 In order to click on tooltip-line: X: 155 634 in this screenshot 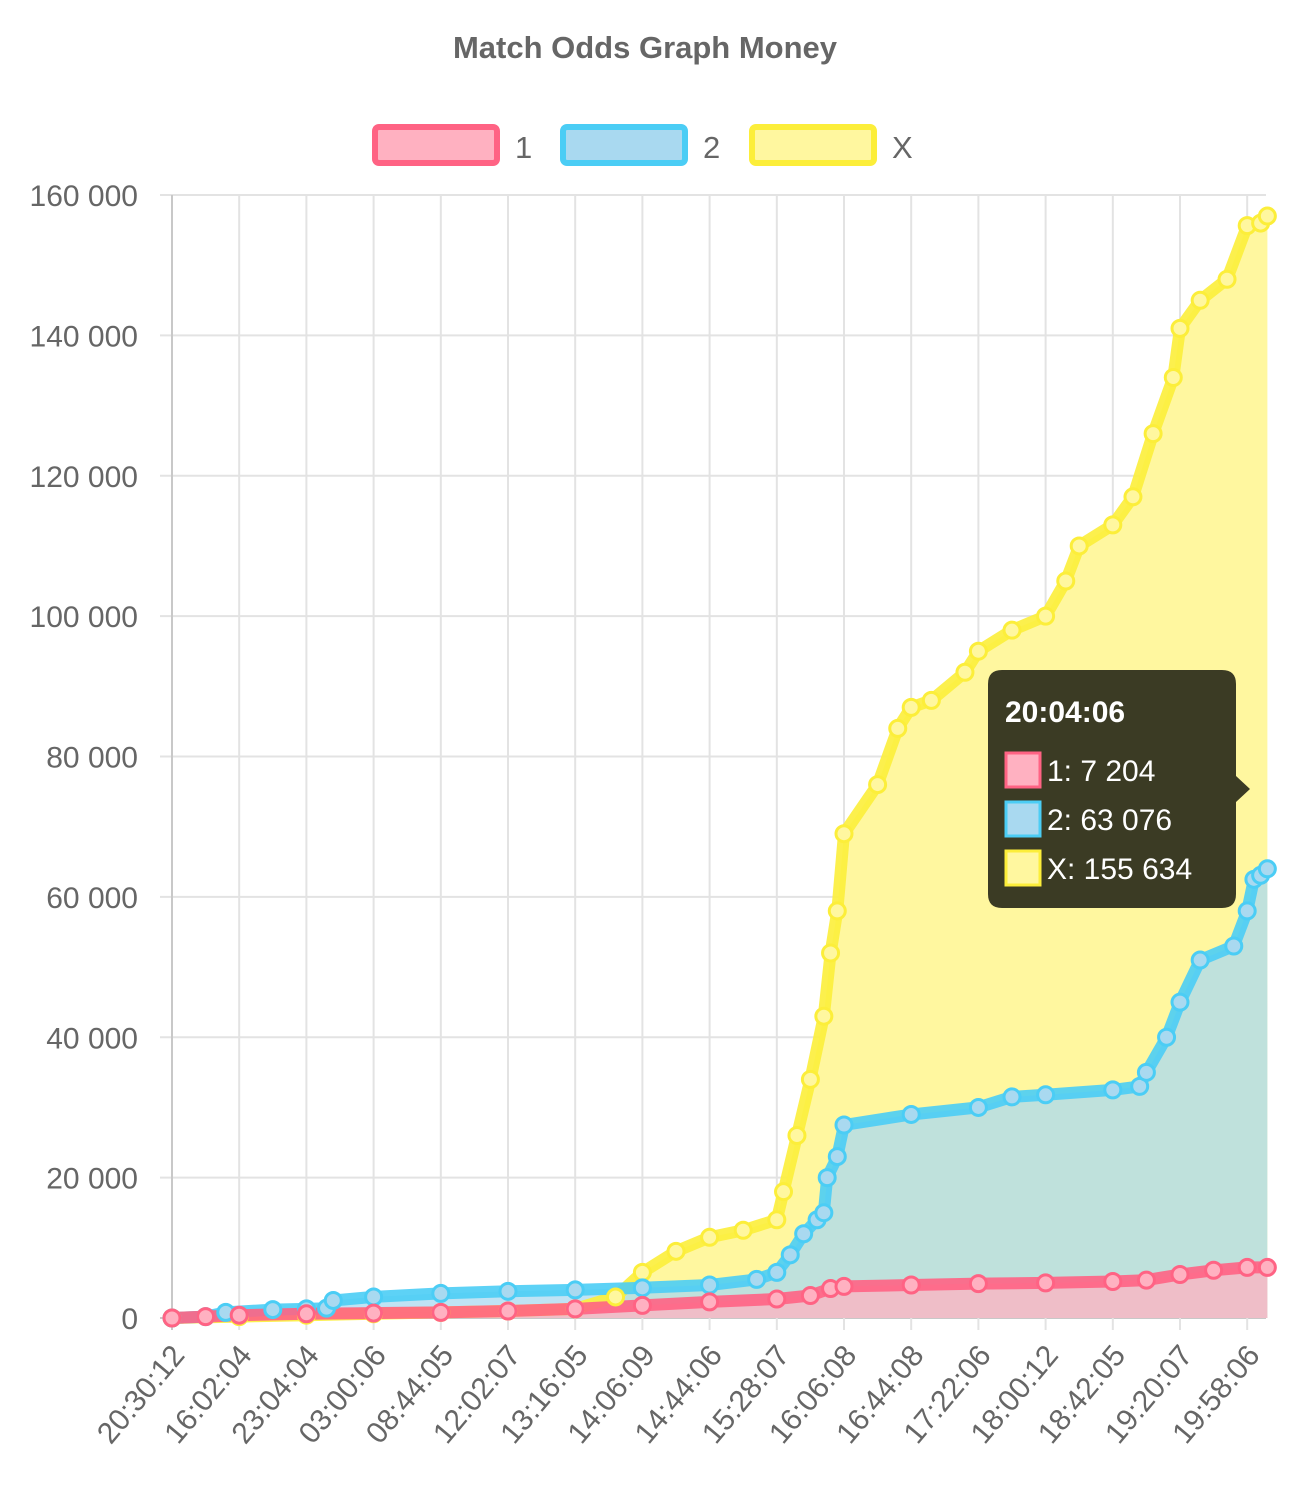, I will do `click(1119, 869)`.